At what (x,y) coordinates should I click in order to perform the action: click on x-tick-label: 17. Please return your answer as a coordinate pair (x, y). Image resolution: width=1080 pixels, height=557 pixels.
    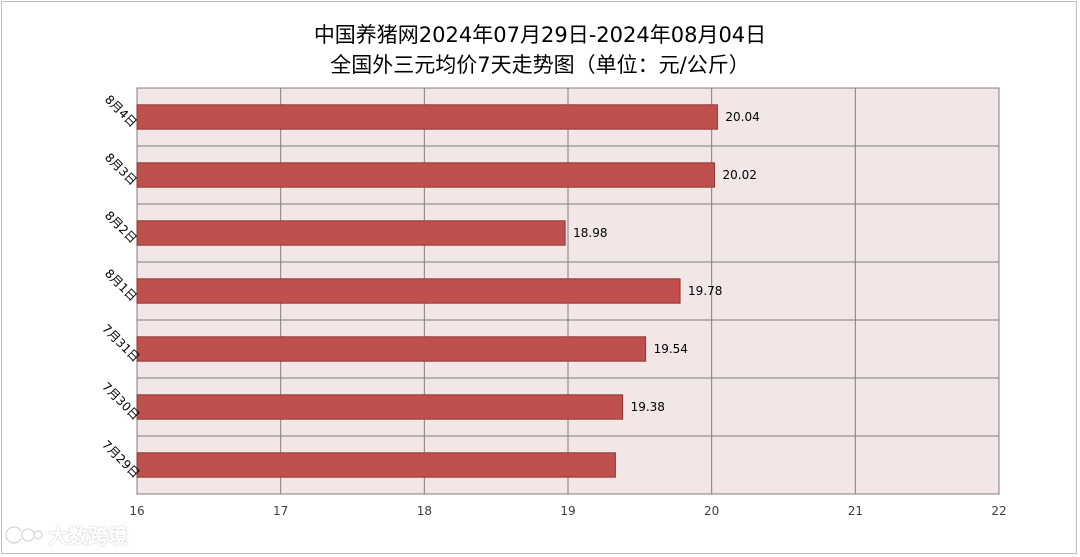
    Looking at the image, I should click on (280, 511).